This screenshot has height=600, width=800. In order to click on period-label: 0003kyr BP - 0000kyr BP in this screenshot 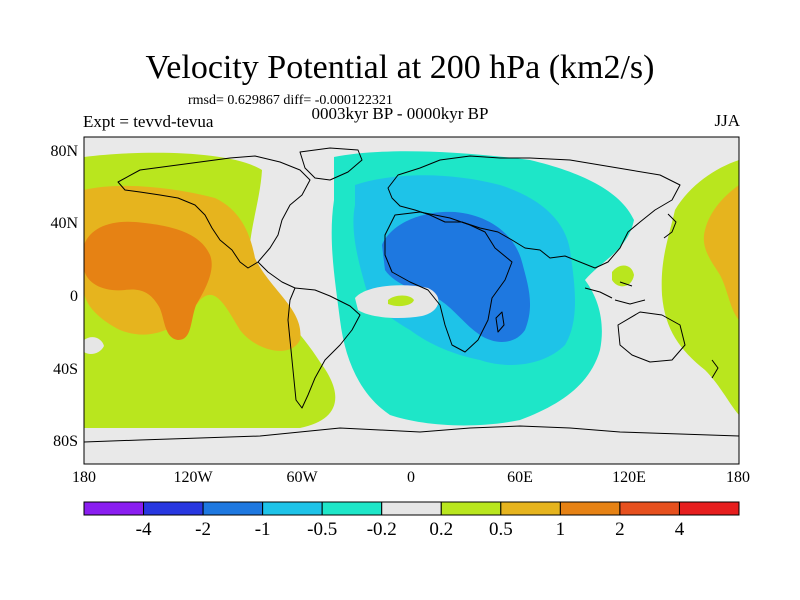, I will do `click(400, 113)`.